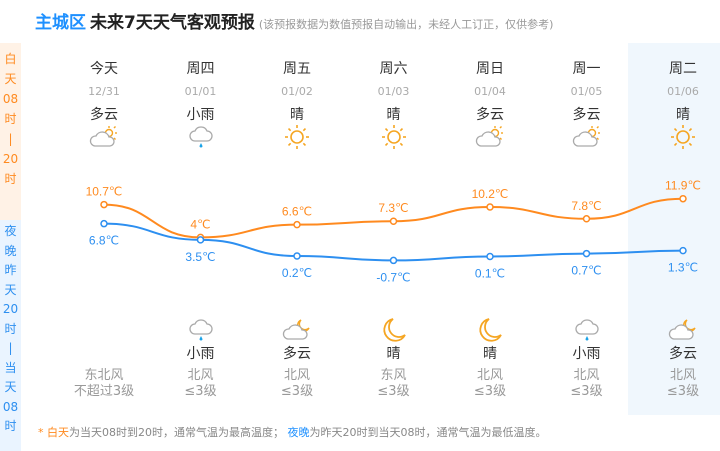 The height and width of the screenshot is (451, 720). What do you see at coordinates (60, 23) in the screenshot?
I see `city-name: 主城区` at bounding box center [60, 23].